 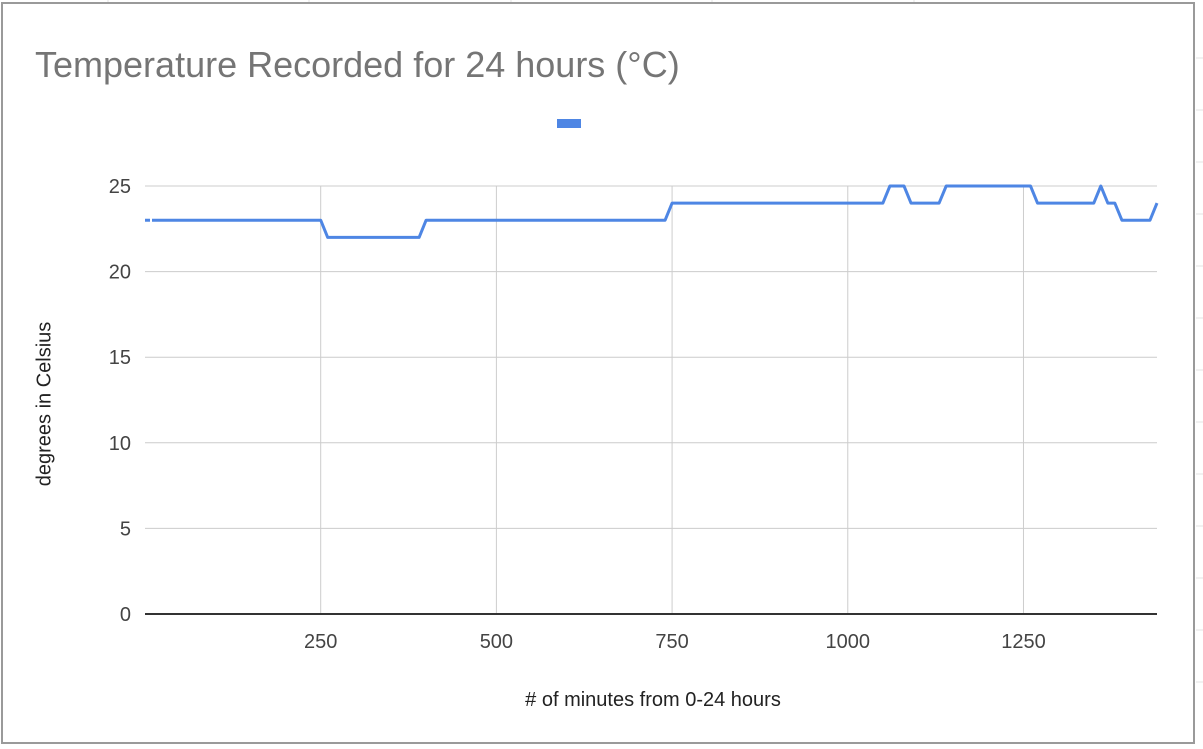 What do you see at coordinates (653, 700) in the screenshot?
I see `x-axis-title: # of minutes from 0-24 hours` at bounding box center [653, 700].